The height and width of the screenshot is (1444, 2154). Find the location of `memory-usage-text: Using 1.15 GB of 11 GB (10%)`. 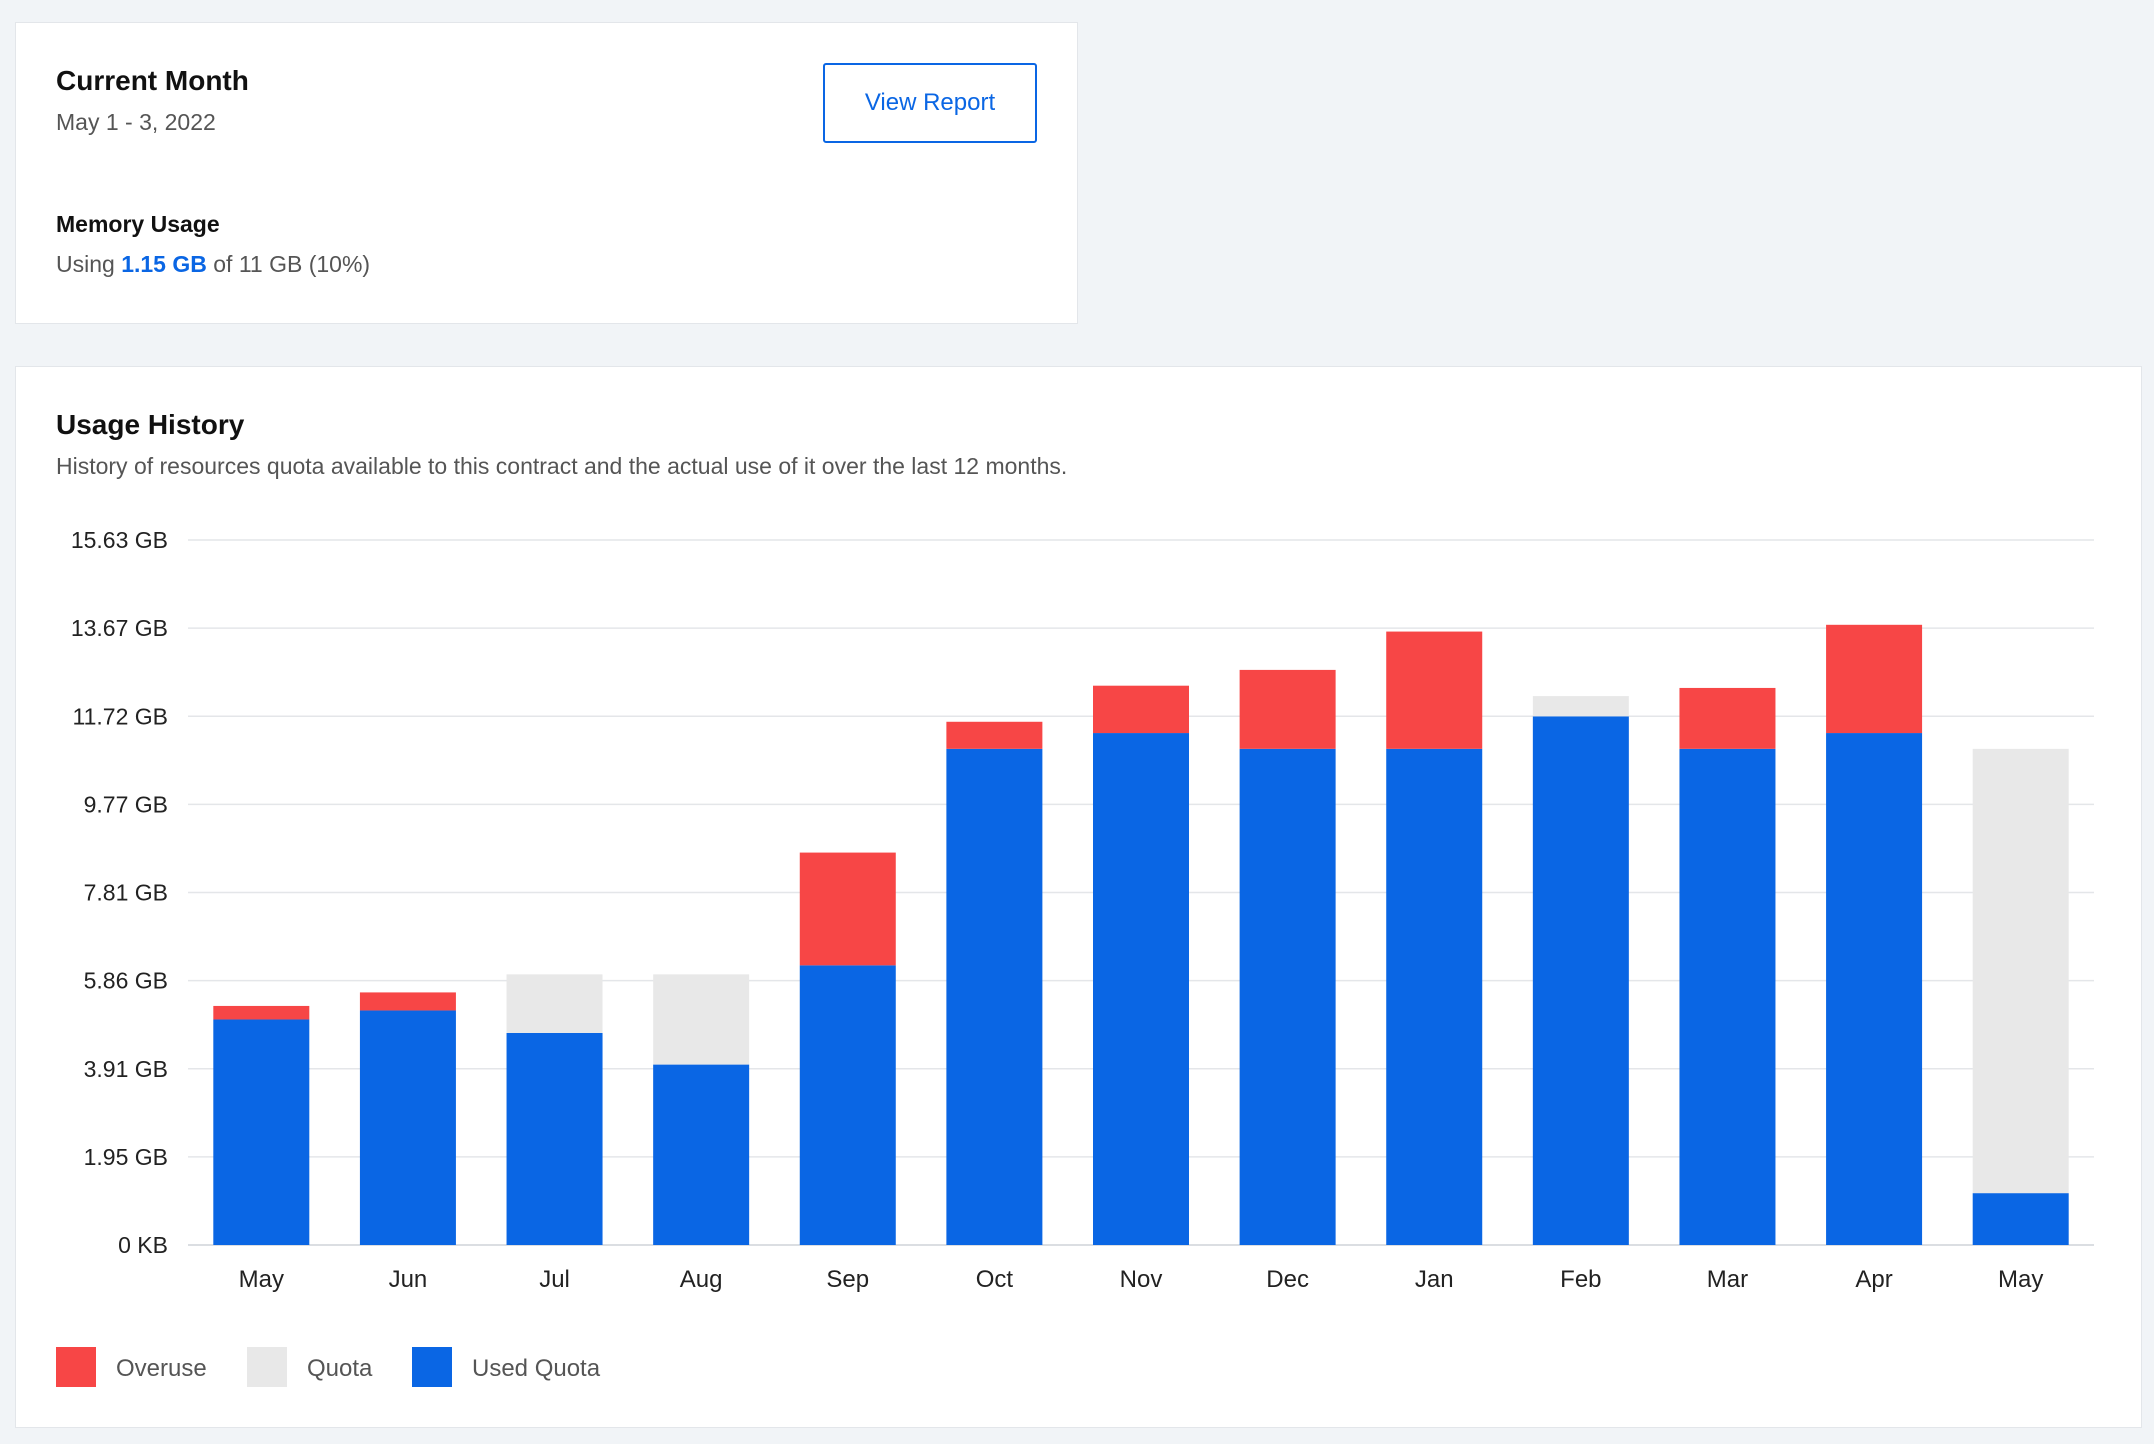

memory-usage-text: Using 1.15 GB of 11 GB (10%) is located at coordinates (213, 264).